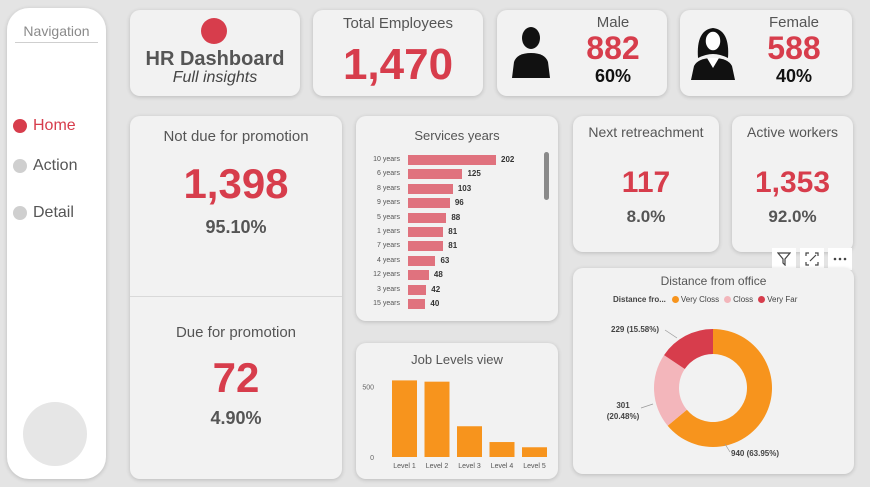 The image size is (870, 487). Describe the element at coordinates (398, 64) in the screenshot. I see `total-employees-value: 1,470` at that location.